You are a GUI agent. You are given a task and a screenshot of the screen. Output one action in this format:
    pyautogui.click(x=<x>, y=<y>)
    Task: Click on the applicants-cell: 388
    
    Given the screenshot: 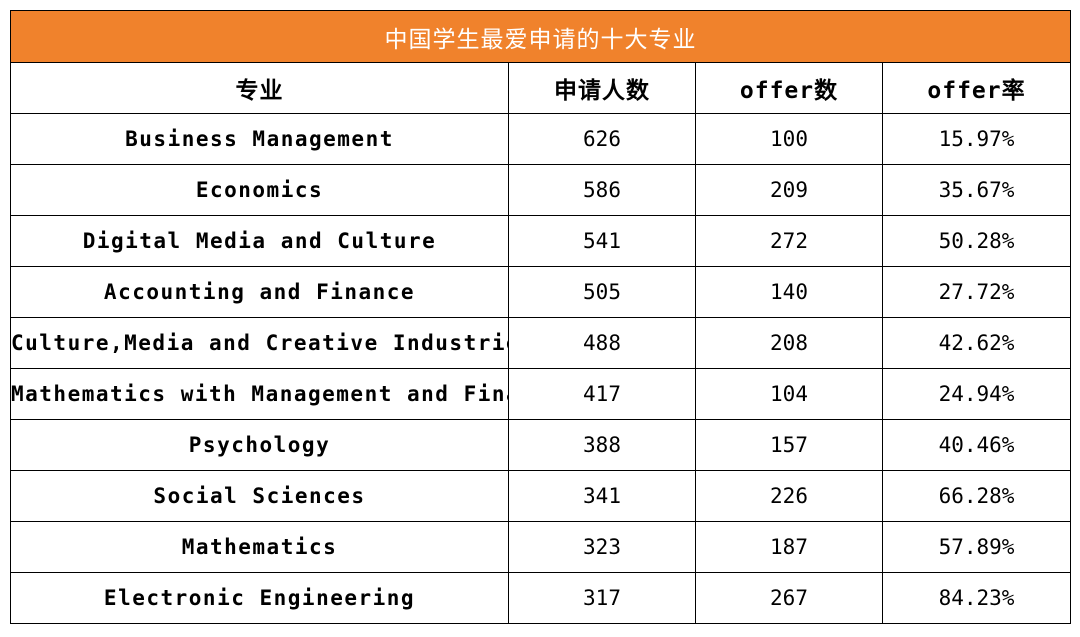 What is the action you would take?
    pyautogui.click(x=602, y=445)
    